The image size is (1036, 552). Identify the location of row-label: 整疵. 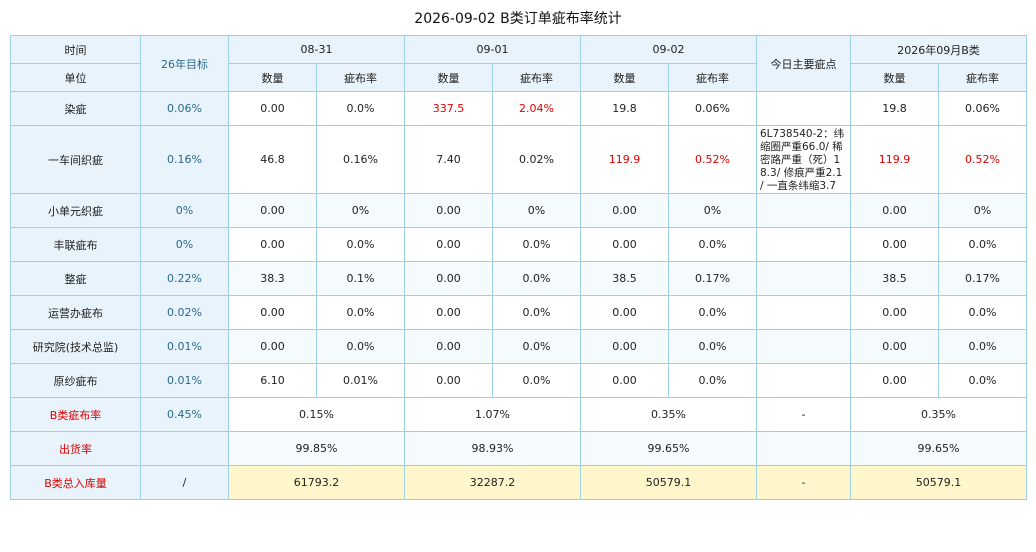
(75, 278).